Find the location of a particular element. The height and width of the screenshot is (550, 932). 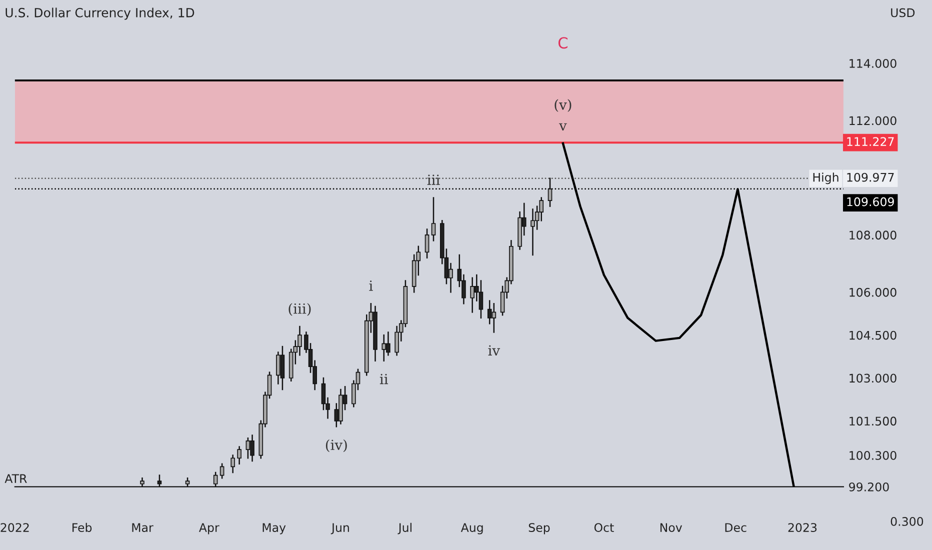

ref-line-label: 109.977 is located at coordinates (870, 177).